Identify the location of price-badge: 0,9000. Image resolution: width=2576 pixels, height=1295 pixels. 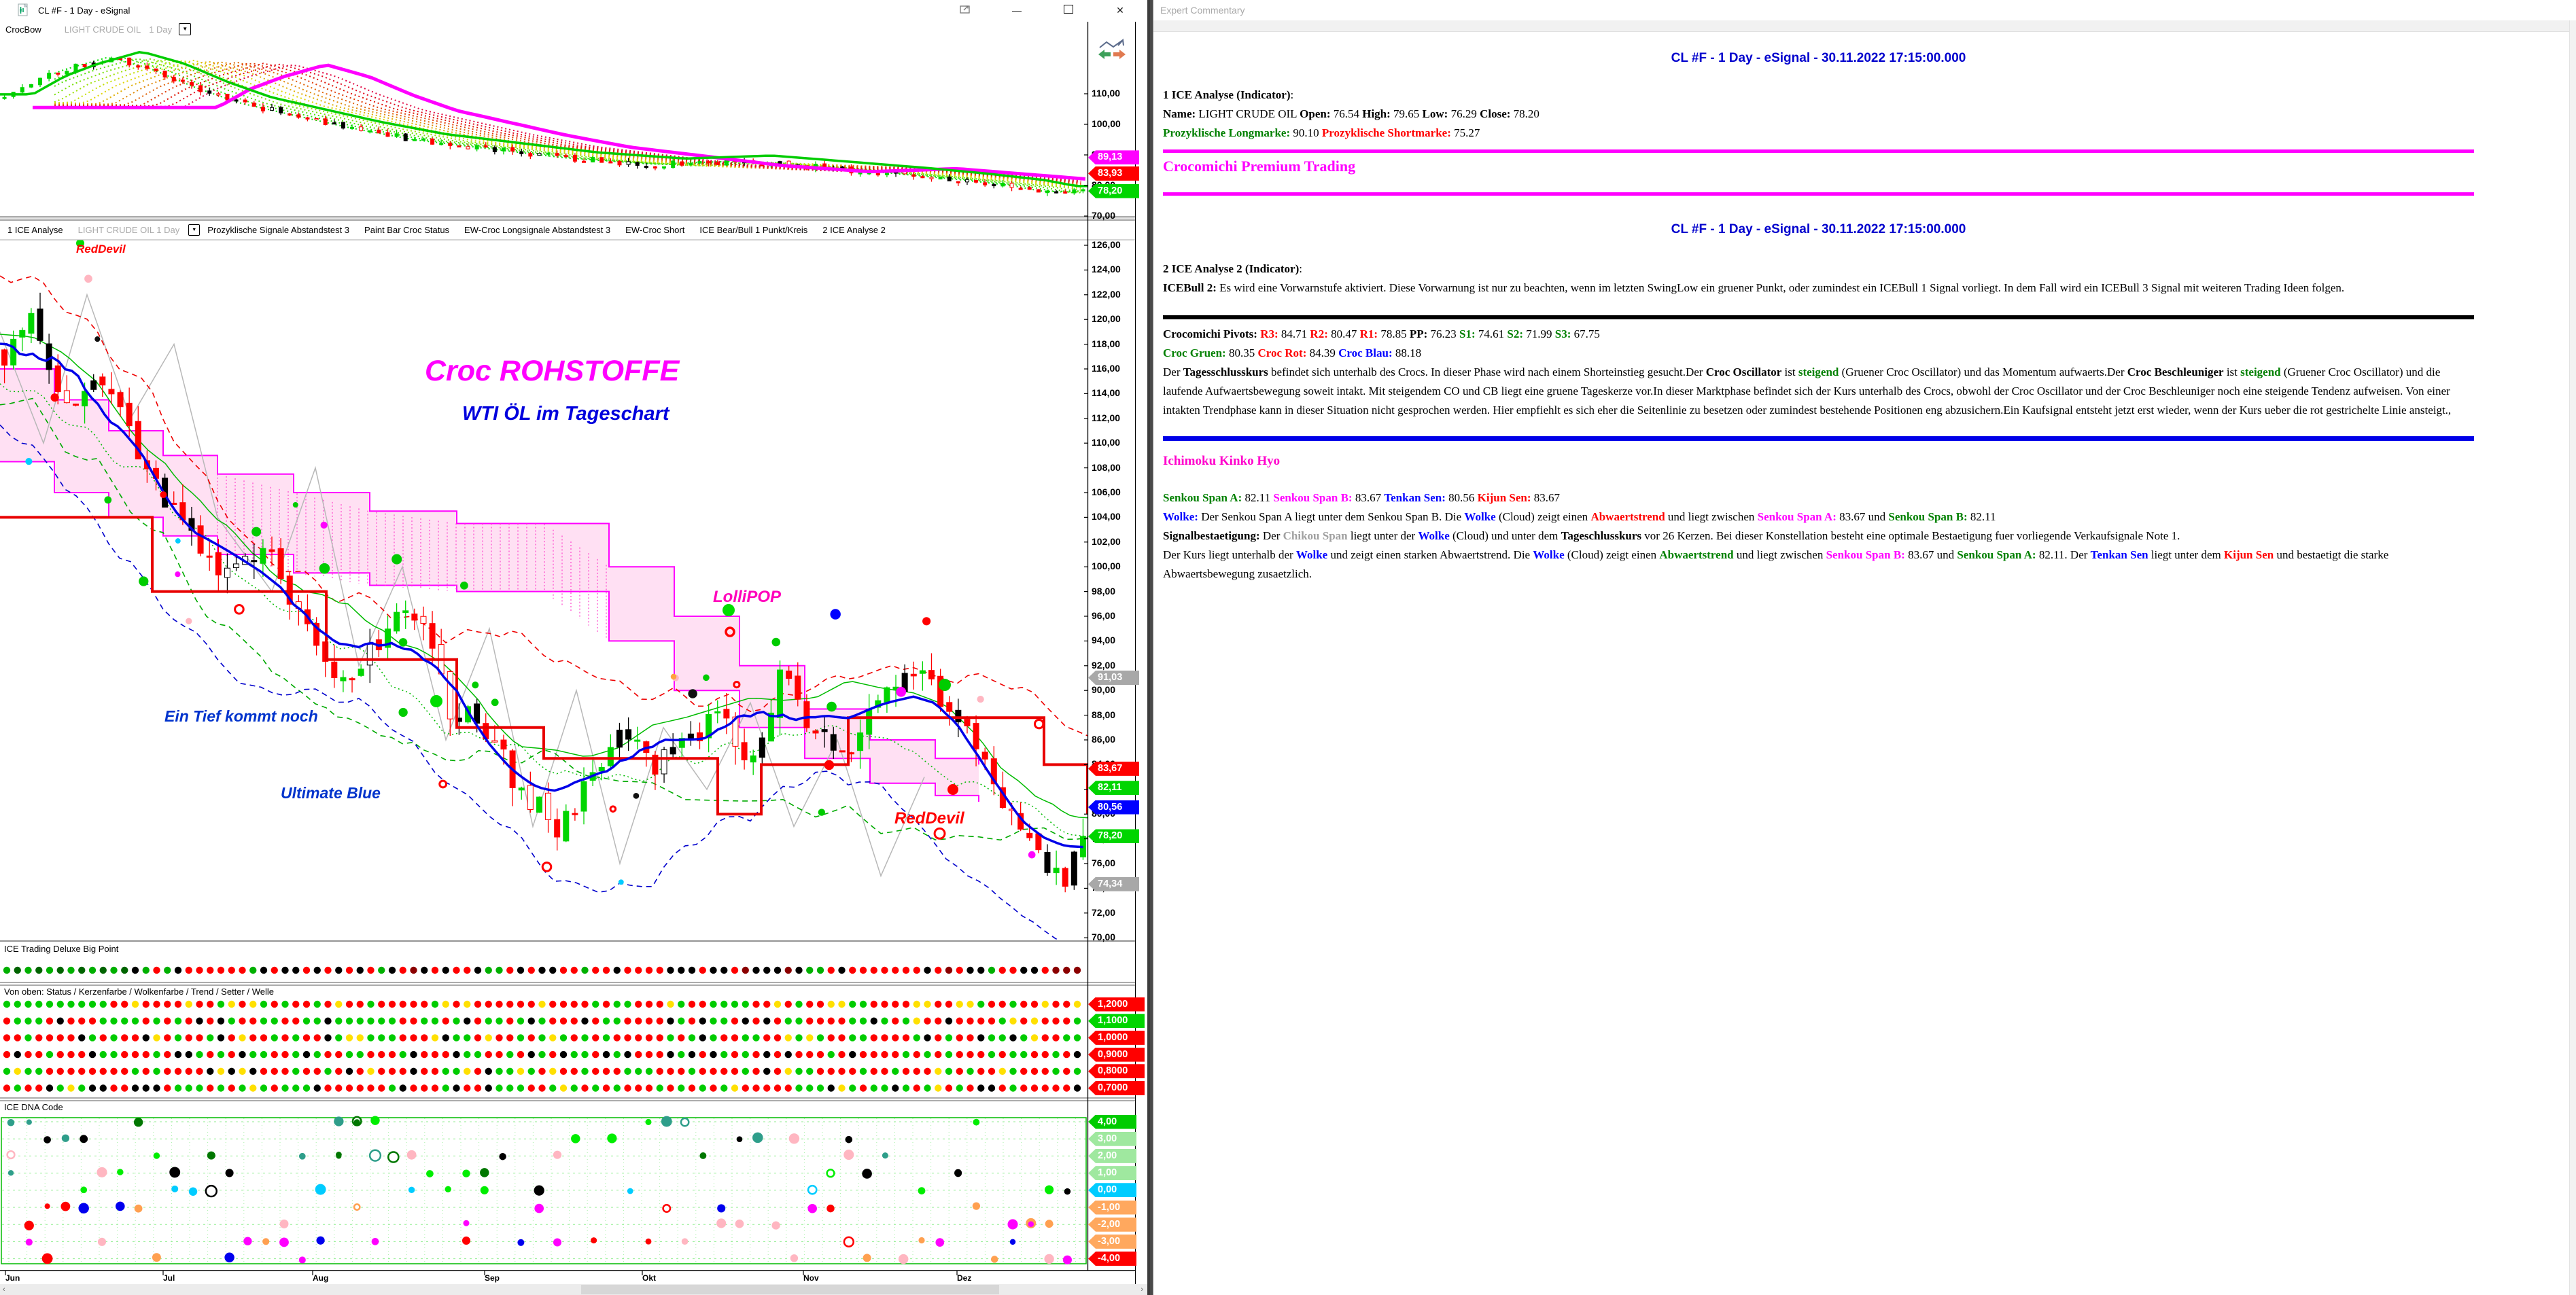
(1116, 1054).